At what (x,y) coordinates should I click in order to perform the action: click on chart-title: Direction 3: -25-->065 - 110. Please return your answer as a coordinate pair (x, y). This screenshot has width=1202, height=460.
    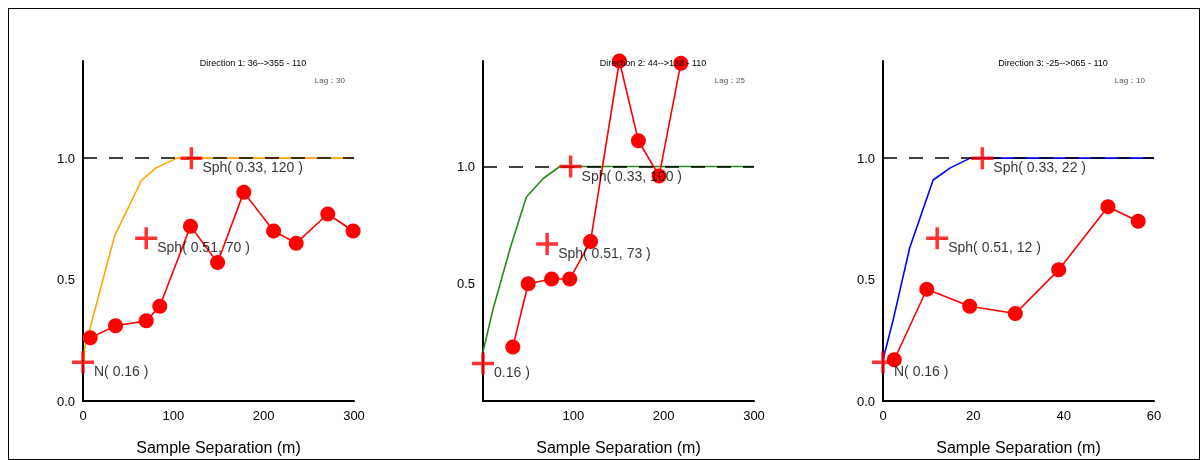
    Looking at the image, I should click on (1053, 62).